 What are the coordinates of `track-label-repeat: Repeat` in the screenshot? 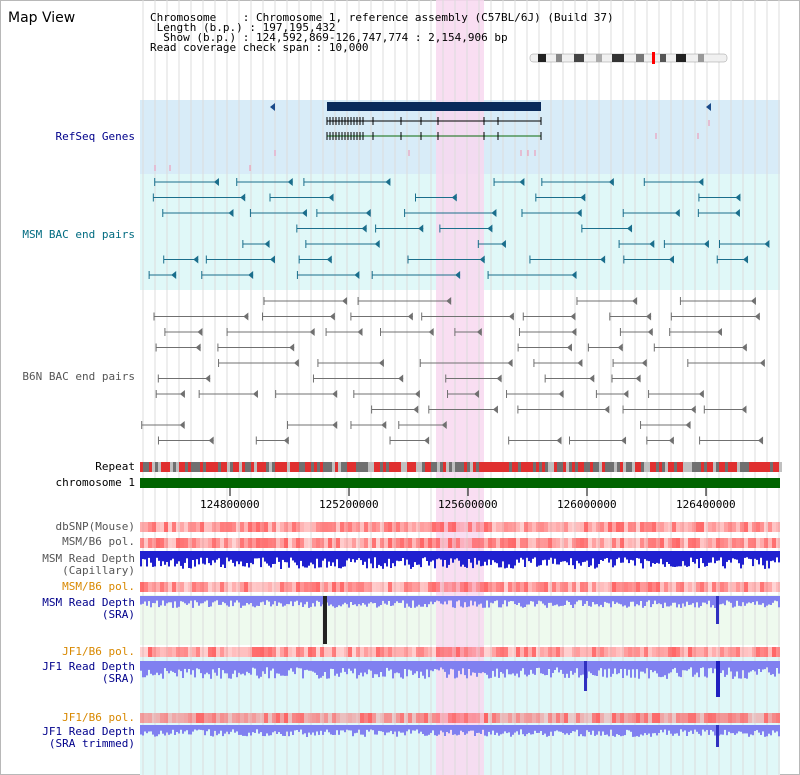 It's located at (115, 466).